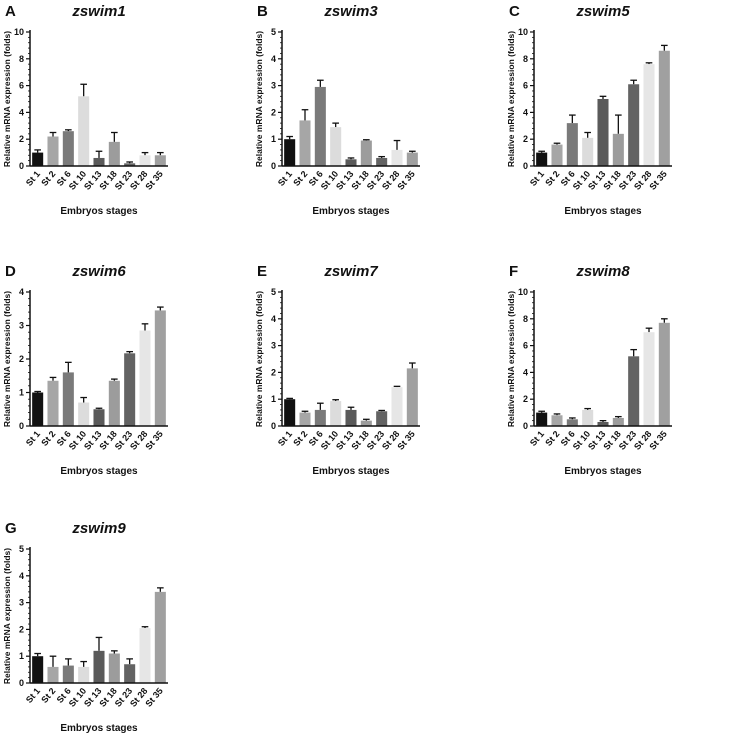  What do you see at coordinates (10, 11) in the screenshot?
I see `panel-letter: A` at bounding box center [10, 11].